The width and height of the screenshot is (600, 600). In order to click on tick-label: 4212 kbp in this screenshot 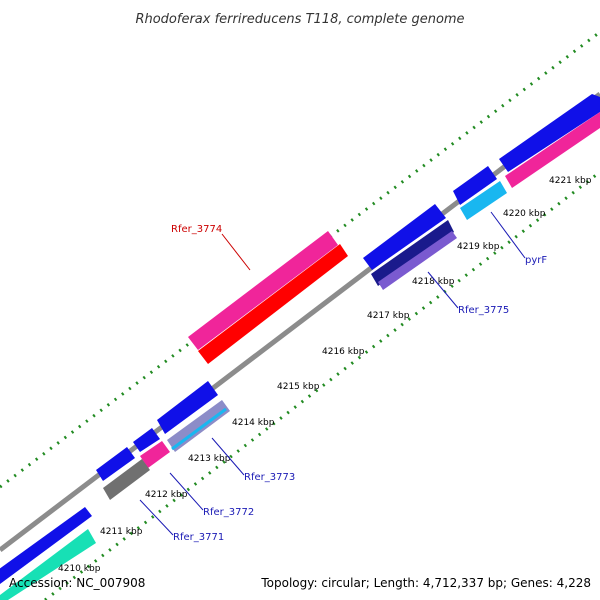, I will do `click(166, 495)`.